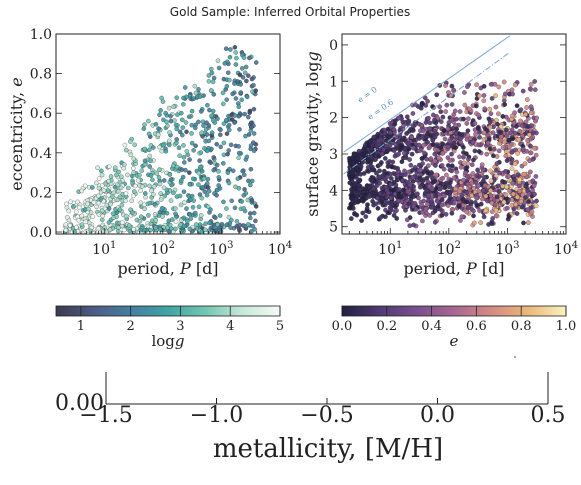  I want to click on colorbar-logg-label: logg, so click(167, 341).